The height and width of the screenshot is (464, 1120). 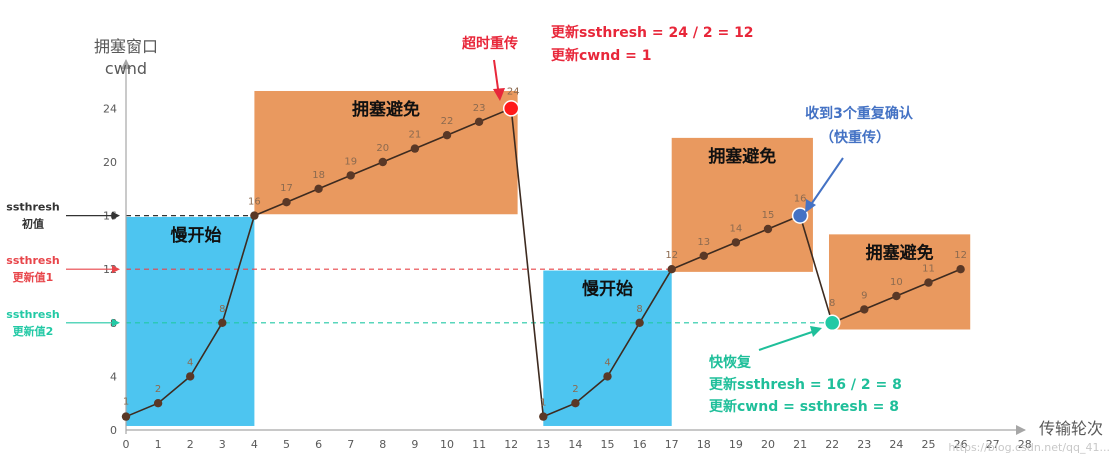 What do you see at coordinates (33, 224) in the screenshot?
I see `threshold-sublabel-0: 初值` at bounding box center [33, 224].